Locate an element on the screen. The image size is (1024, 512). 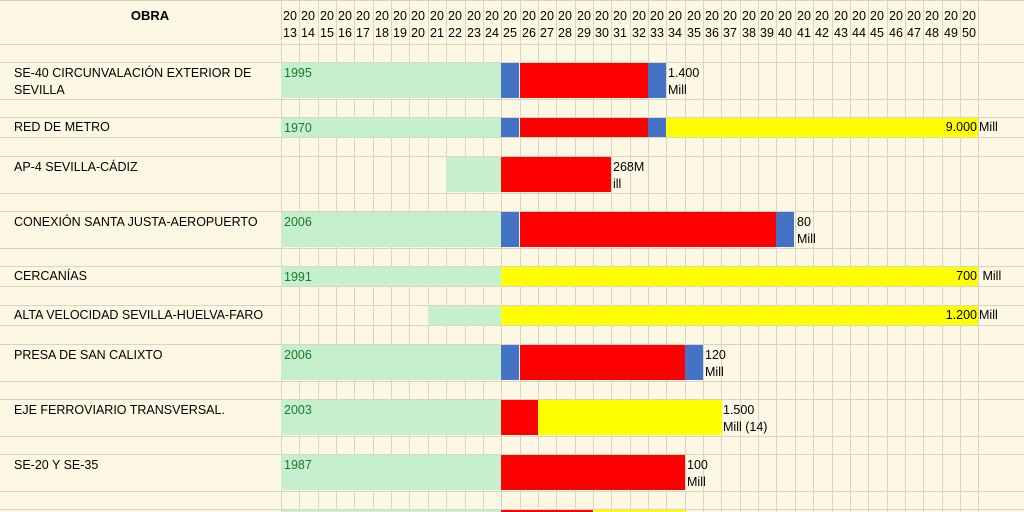
cost-label: 100 Mill is located at coordinates (697, 473).